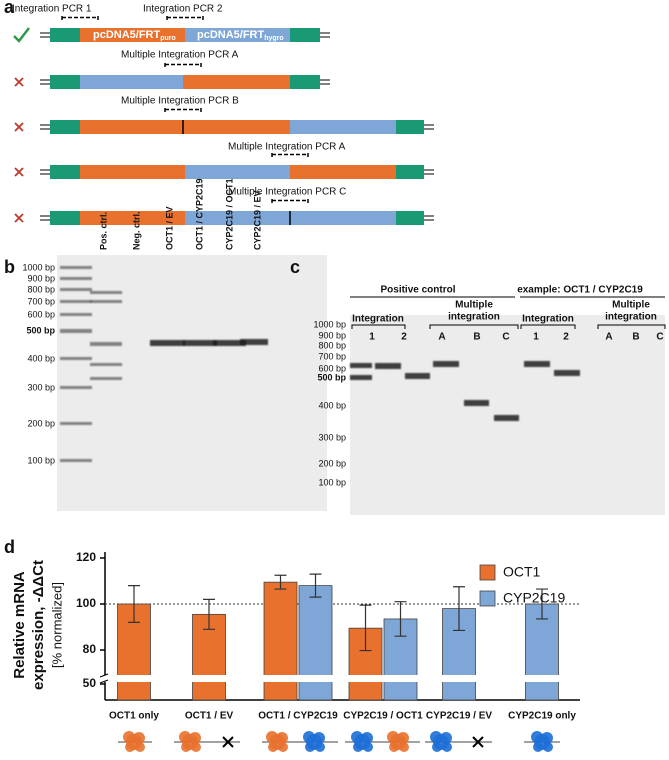  What do you see at coordinates (474, 317) in the screenshot?
I see `subgroup-label: integration` at bounding box center [474, 317].